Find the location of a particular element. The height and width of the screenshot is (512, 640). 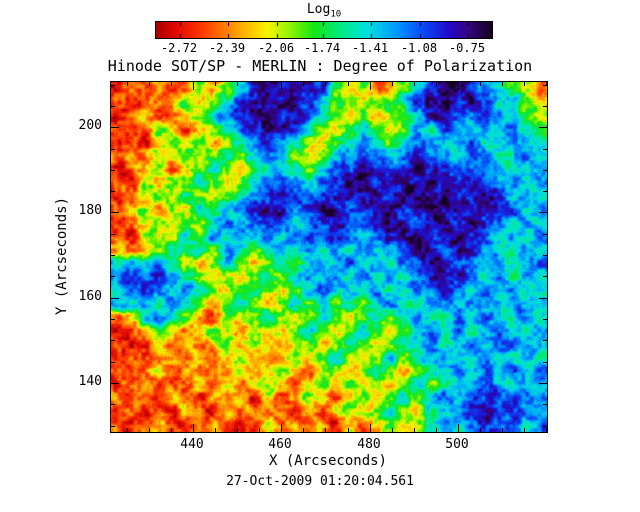

colorbar-tick-label: -2.06 is located at coordinates (276, 48).